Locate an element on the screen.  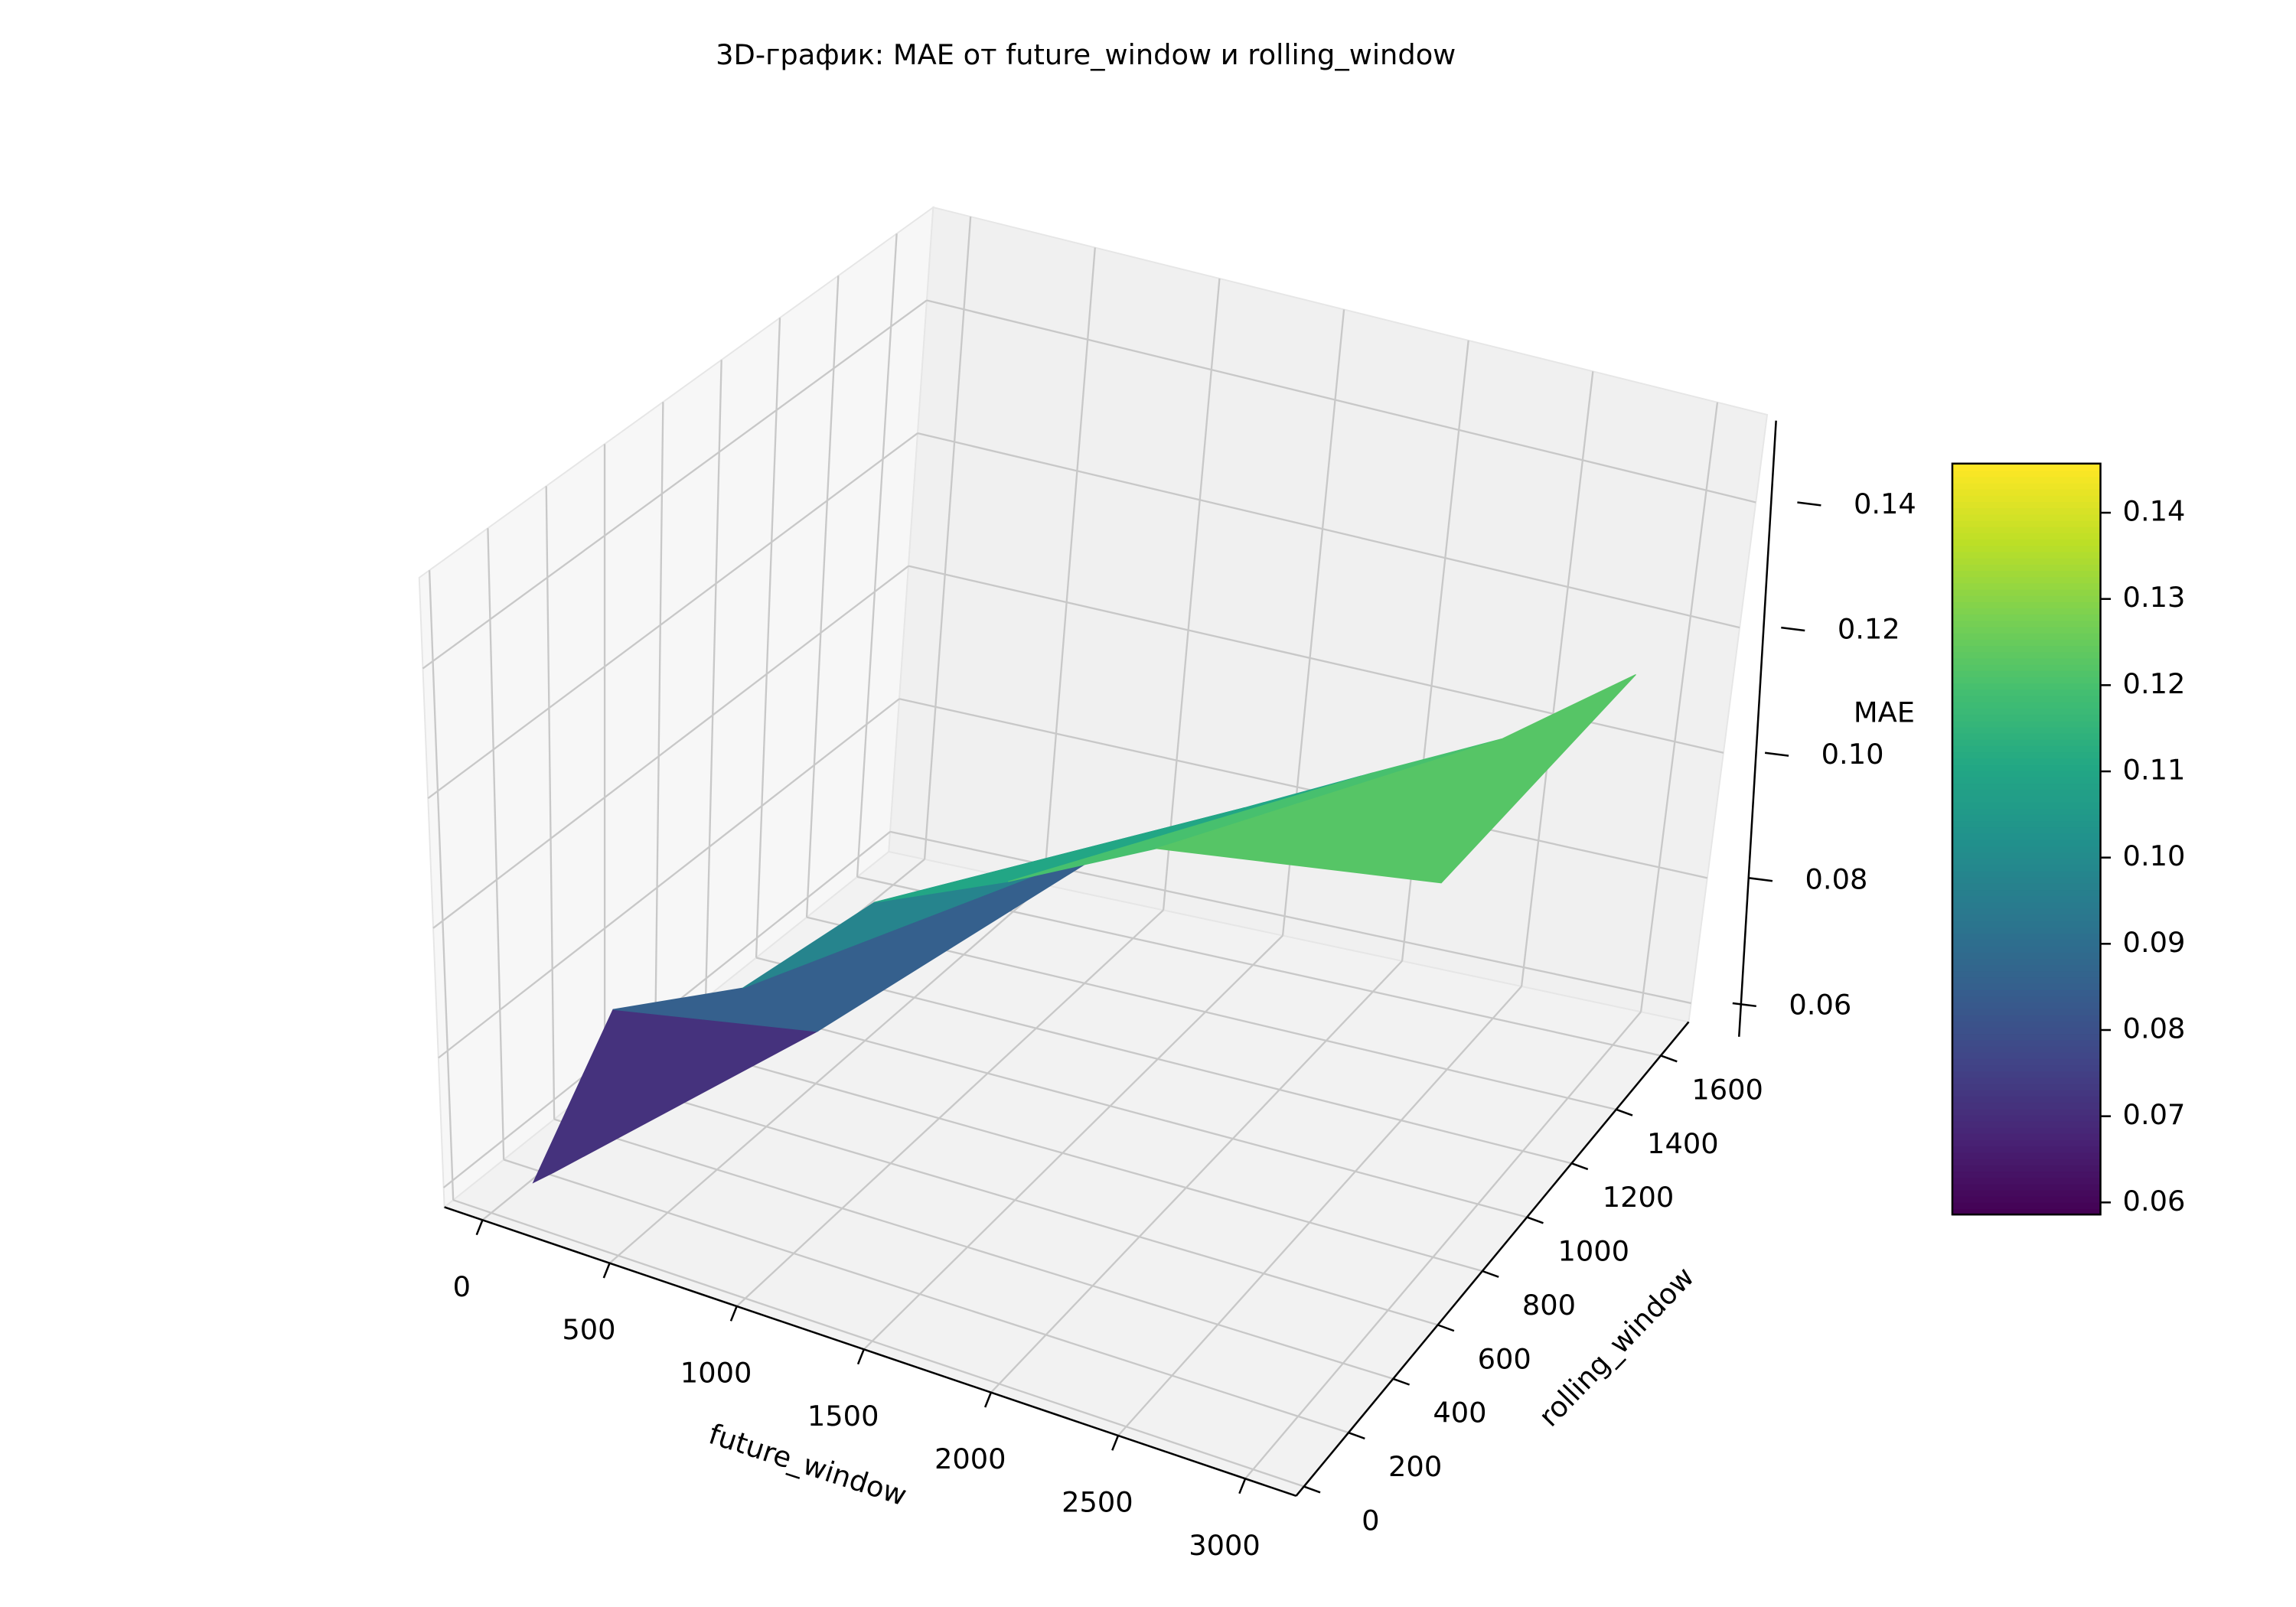
y-tick-label: 800 is located at coordinates (1549, 1305).